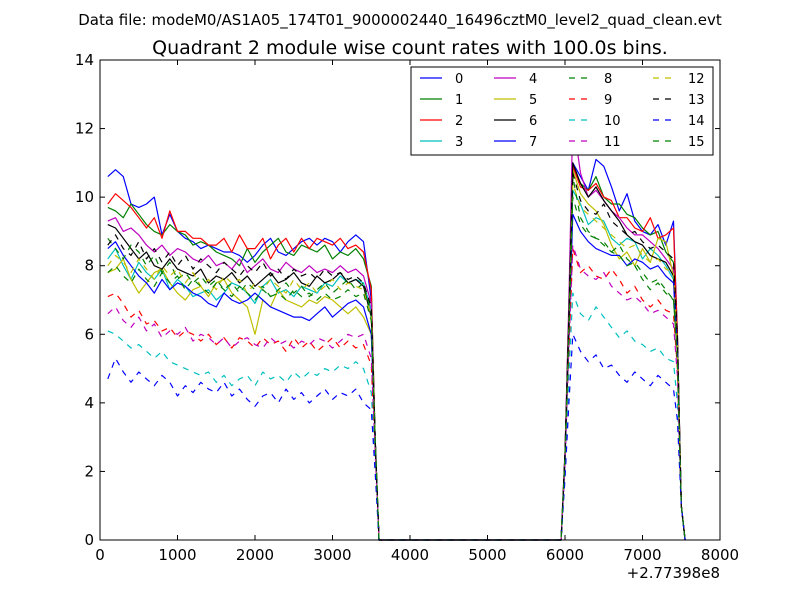  Describe the element at coordinates (84, 60) in the screenshot. I see `y-tick-label: 14` at that location.